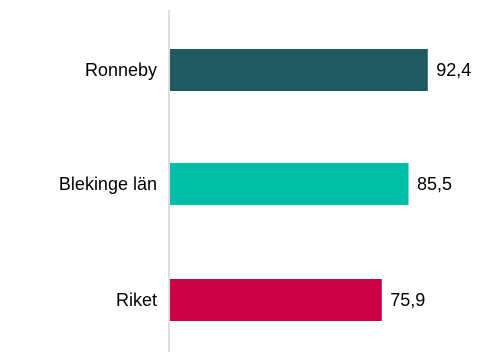  What do you see at coordinates (434, 184) in the screenshot?
I see `value-label-blekinge-lan: 85,5` at bounding box center [434, 184].